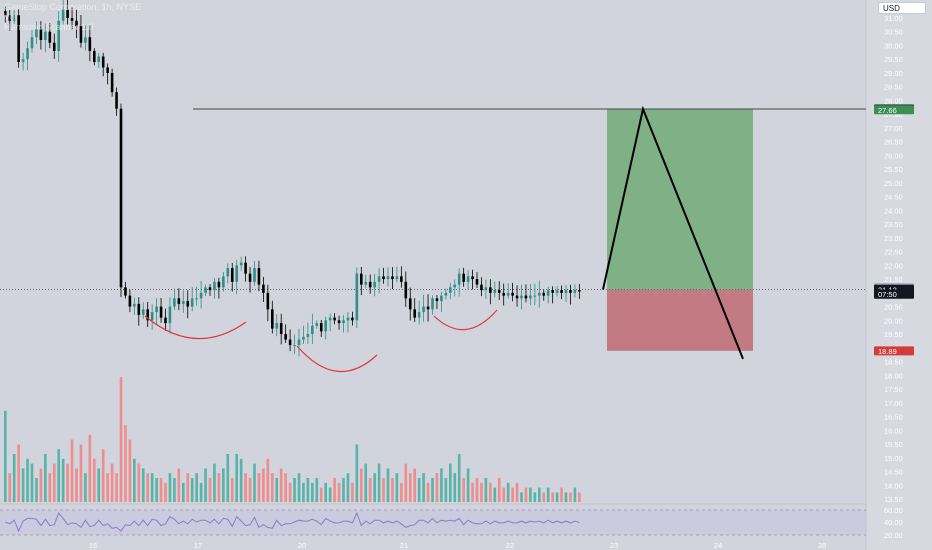 The image size is (932, 550). What do you see at coordinates (902, 8) in the screenshot?
I see `currency-button: USD` at bounding box center [902, 8].